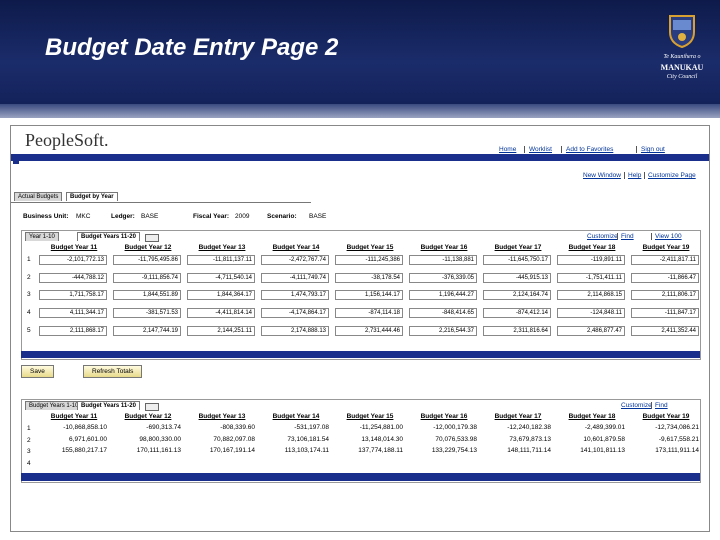  What do you see at coordinates (221, 295) in the screenshot?
I see `cell: 1,844,364.17` at bounding box center [221, 295].